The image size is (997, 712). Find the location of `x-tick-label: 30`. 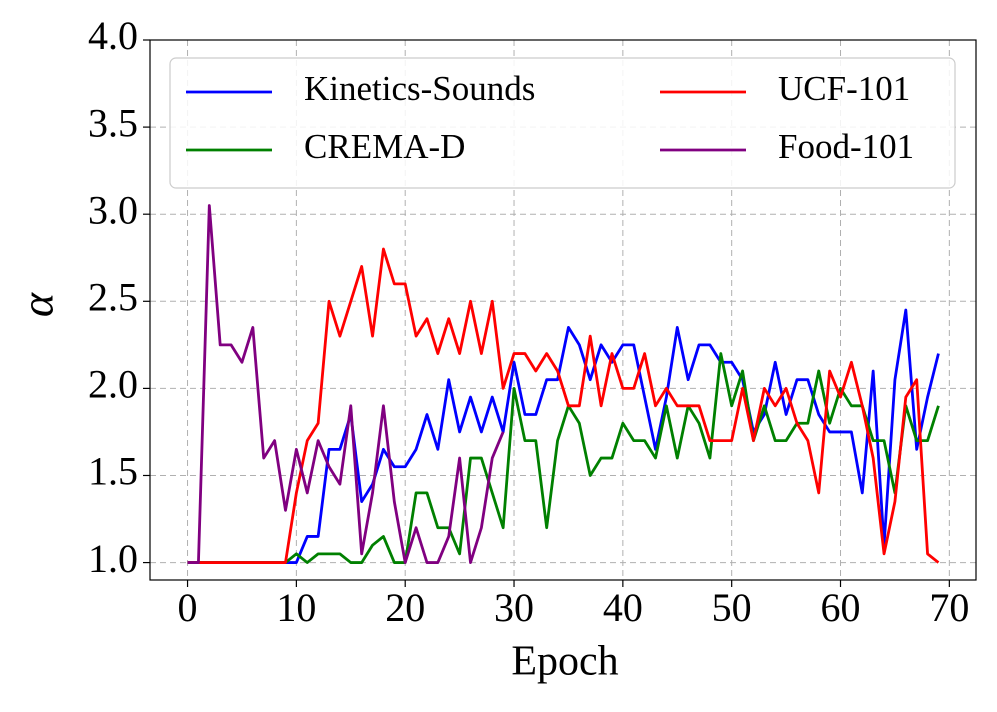

x-tick-label: 30 is located at coordinates (514, 607).